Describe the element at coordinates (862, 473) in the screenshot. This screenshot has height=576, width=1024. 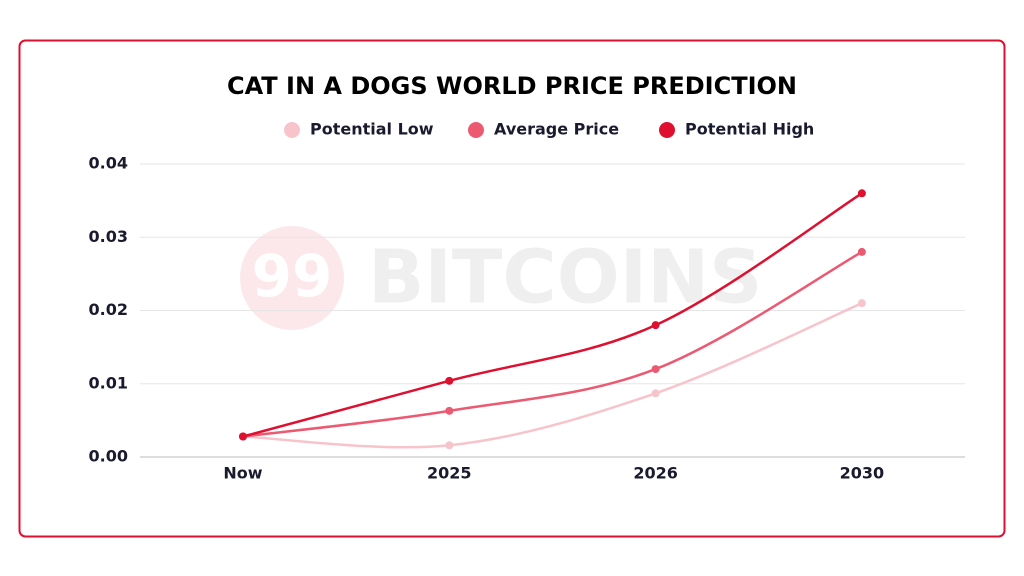
I see `x-tick-label: 2030` at that location.